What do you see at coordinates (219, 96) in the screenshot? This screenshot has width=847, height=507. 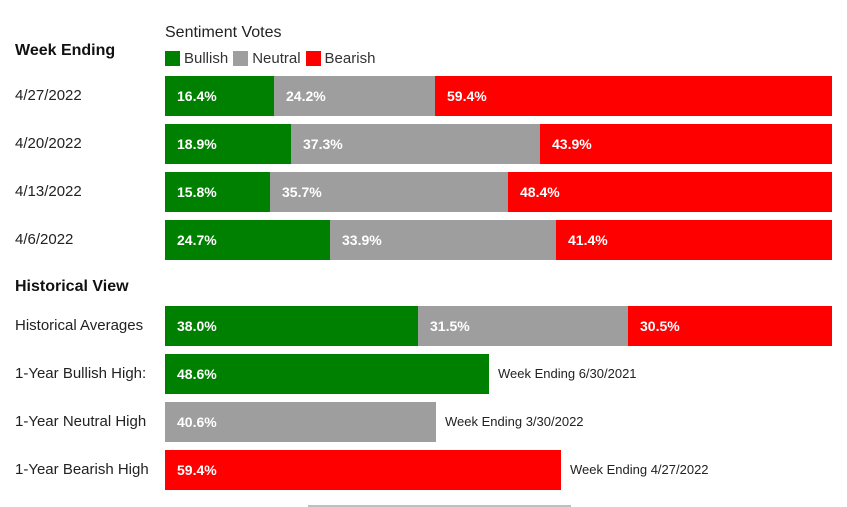 I see `week-1-bullish-segment` at bounding box center [219, 96].